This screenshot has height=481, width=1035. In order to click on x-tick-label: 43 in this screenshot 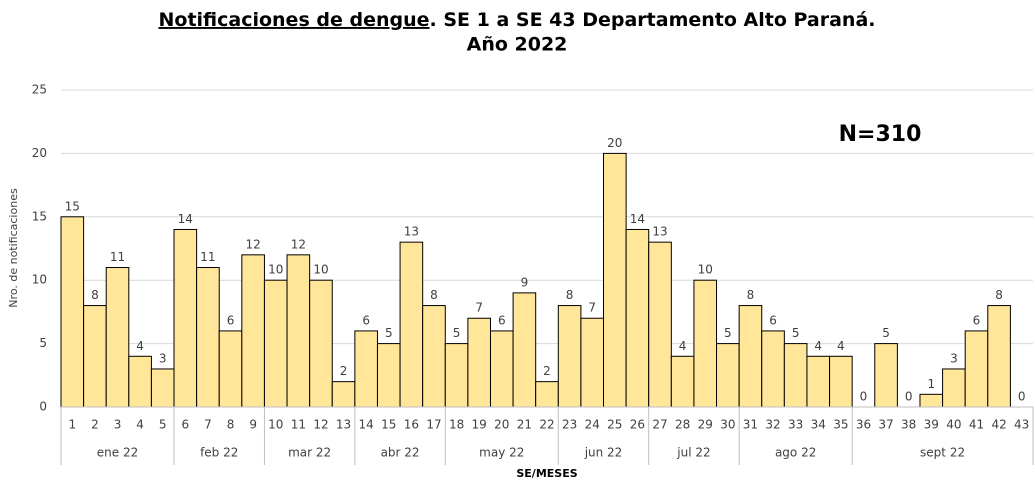, I will do `click(1021, 425)`.